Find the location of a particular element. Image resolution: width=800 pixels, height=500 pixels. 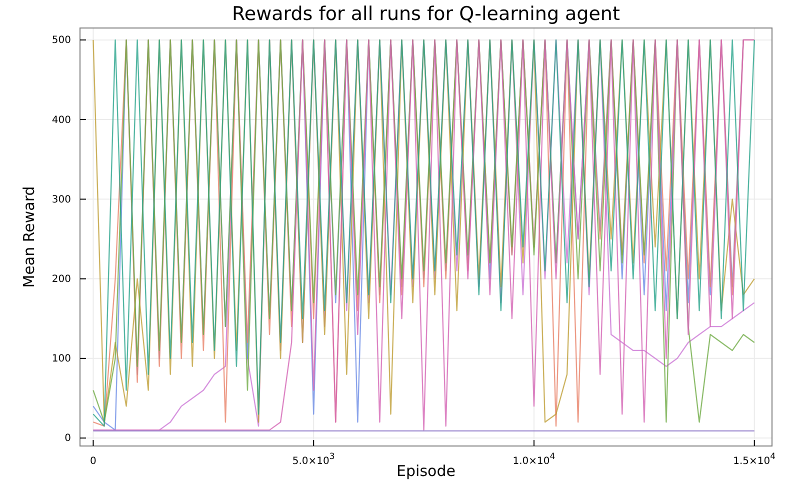

x-tick-label: 5.0×10$^{3}$ is located at coordinates (313, 459).